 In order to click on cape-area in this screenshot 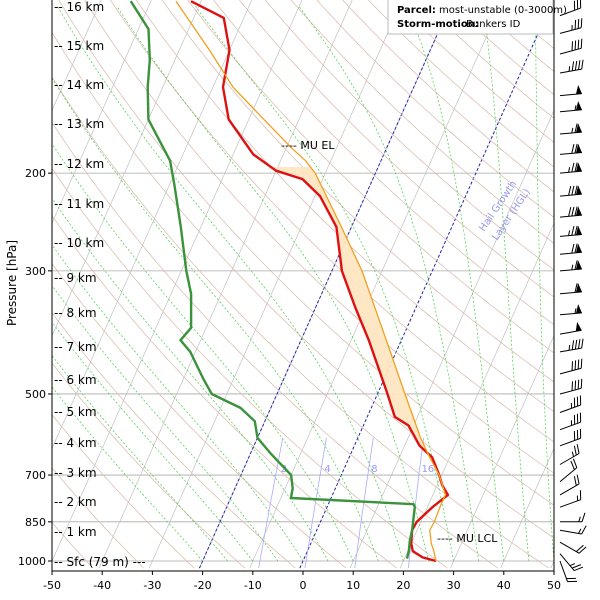, I will do `click(355, 321)`.